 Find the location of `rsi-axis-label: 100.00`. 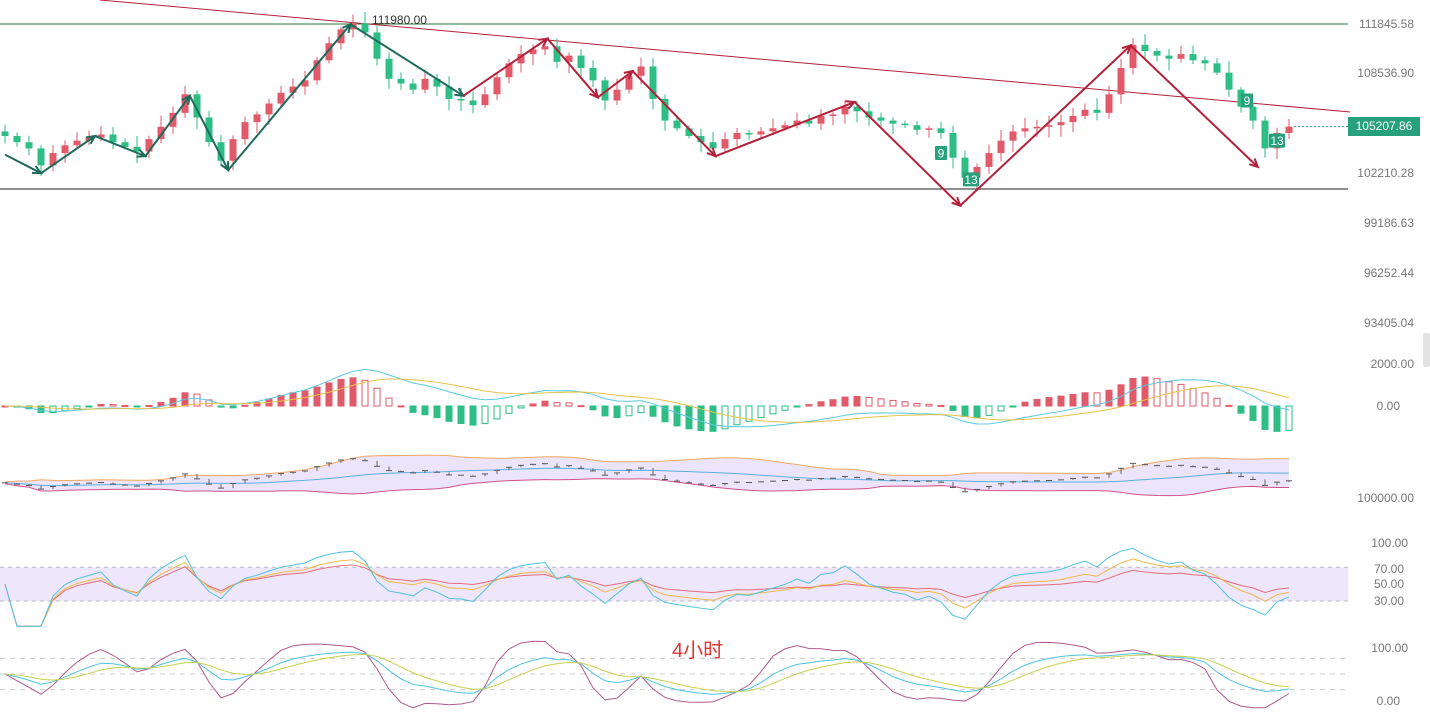

rsi-axis-label: 100.00 is located at coordinates (1389, 543).